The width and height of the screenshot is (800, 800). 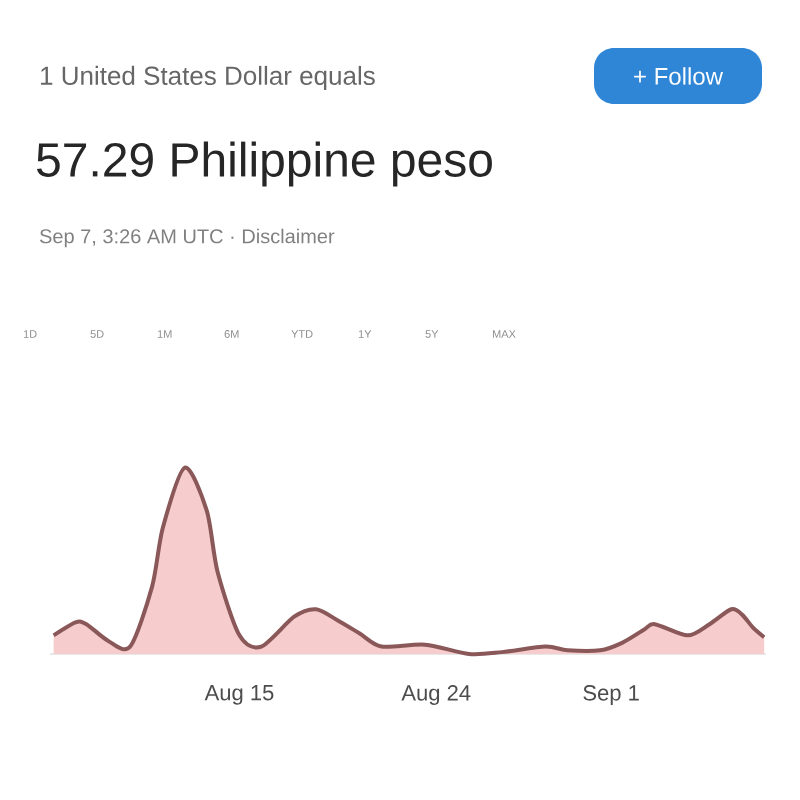 I want to click on text: + Follow, so click(x=679, y=76).